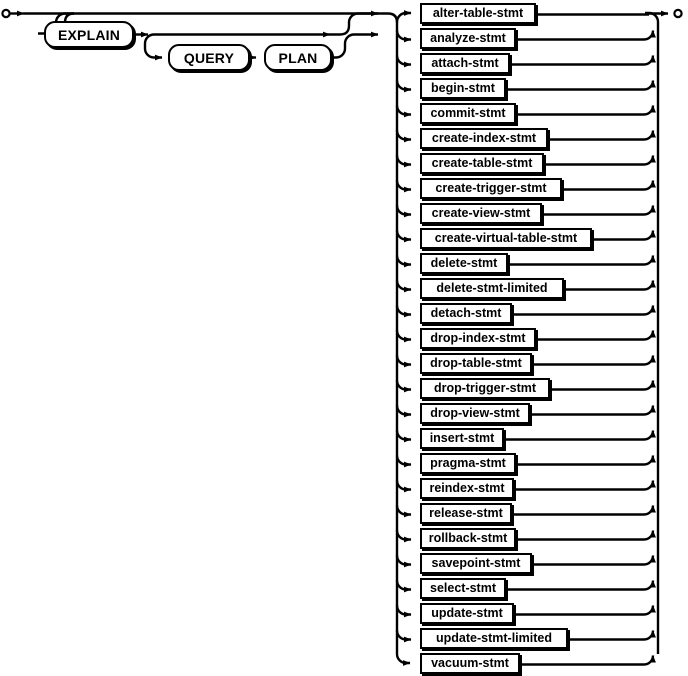 The width and height of the screenshot is (688, 676). I want to click on branch-in-create-table-stmt, so click(403, 161).